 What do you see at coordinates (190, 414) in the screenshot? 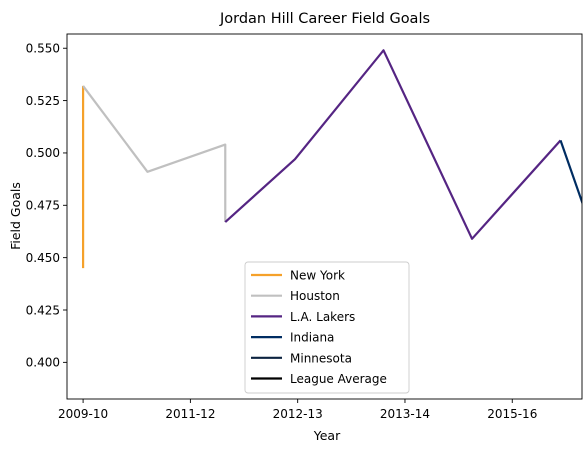
I see `x-tick-label-1: 2011-12` at bounding box center [190, 414].